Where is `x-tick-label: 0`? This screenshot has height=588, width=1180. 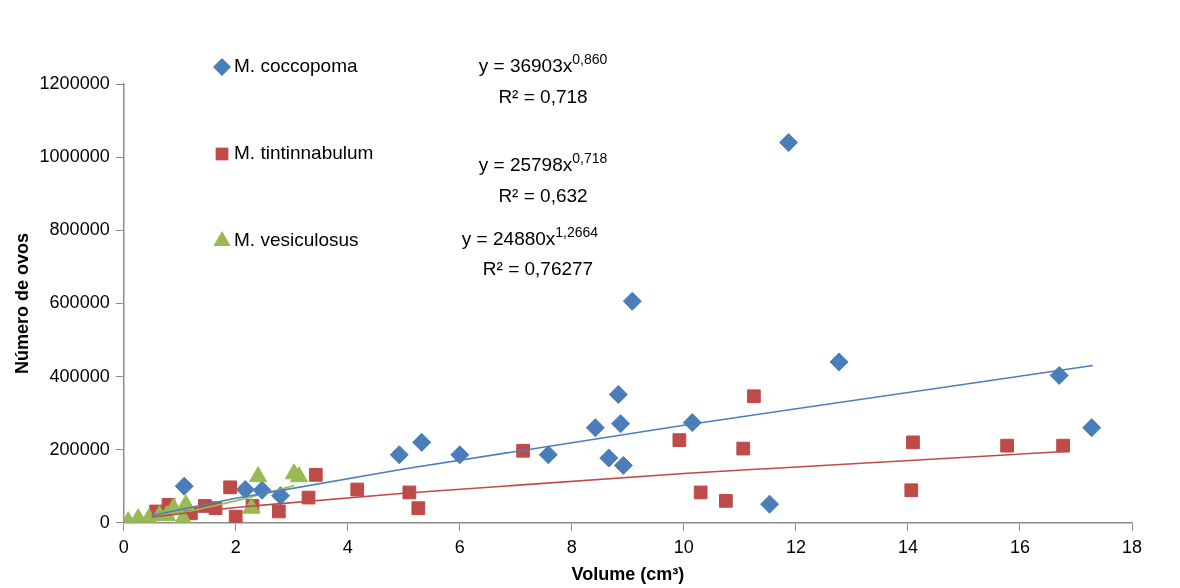 x-tick-label: 0 is located at coordinates (123, 546).